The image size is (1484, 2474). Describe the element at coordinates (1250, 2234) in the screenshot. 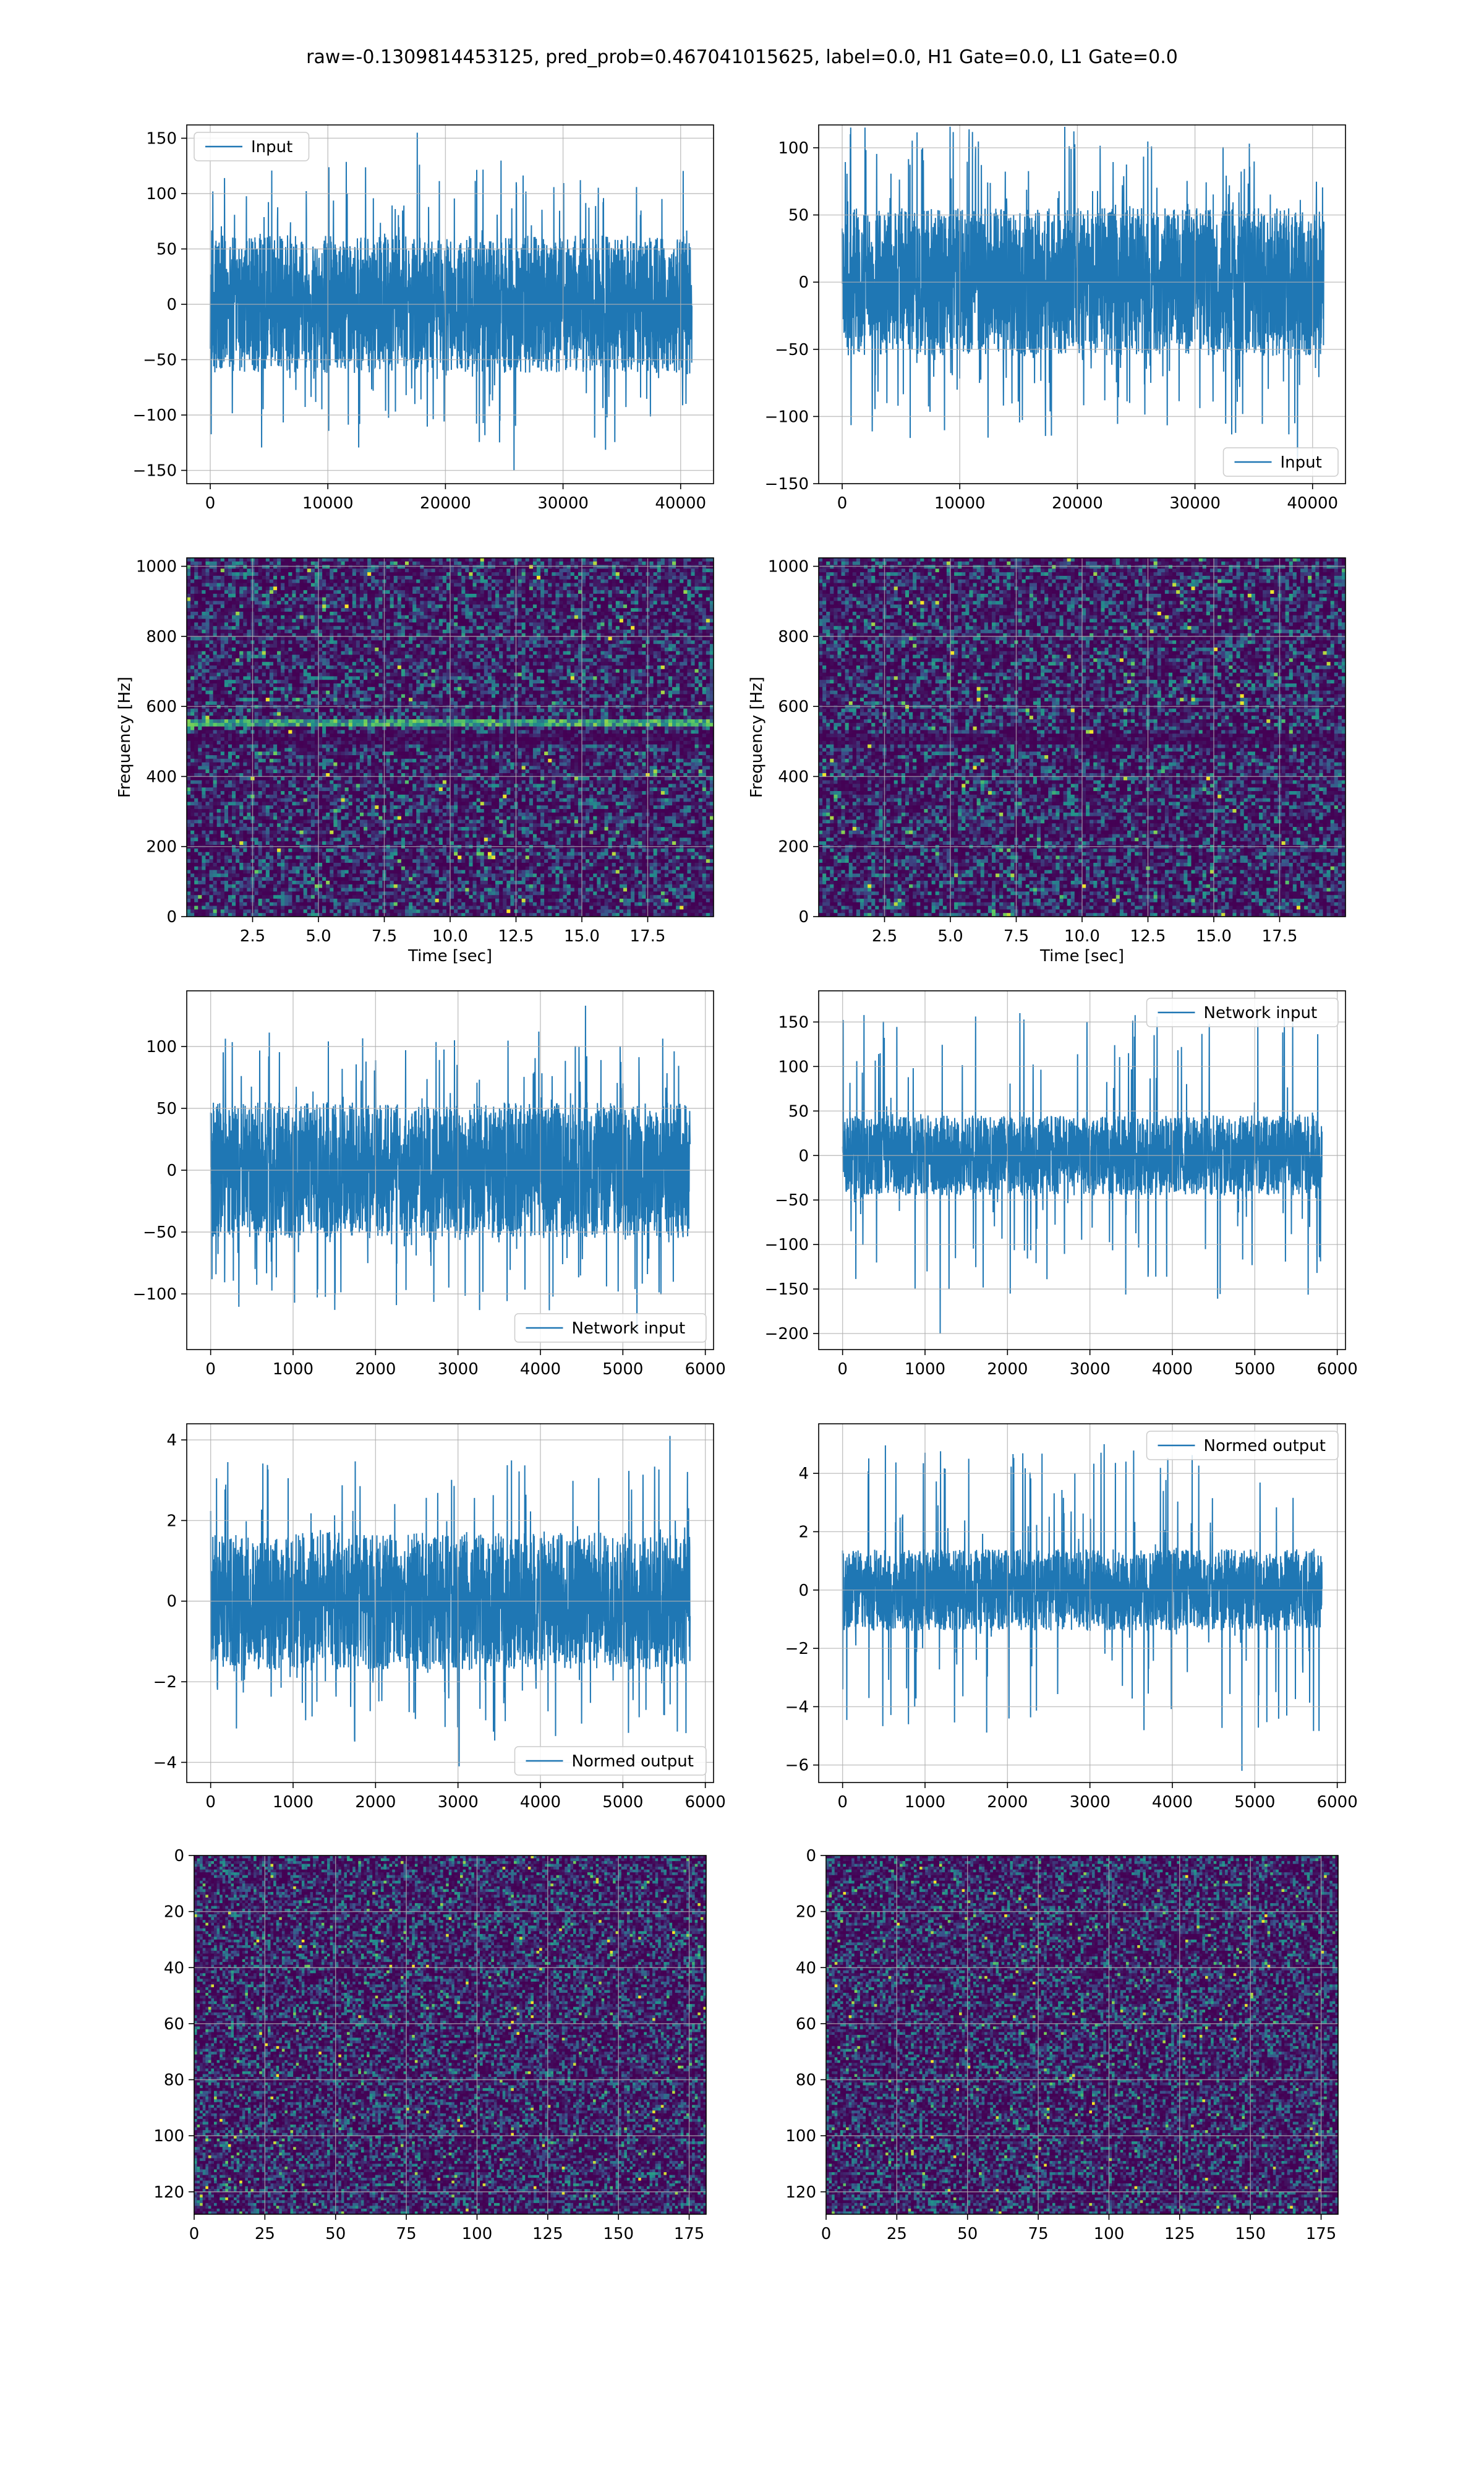

I see `x-tick-label: 150` at that location.